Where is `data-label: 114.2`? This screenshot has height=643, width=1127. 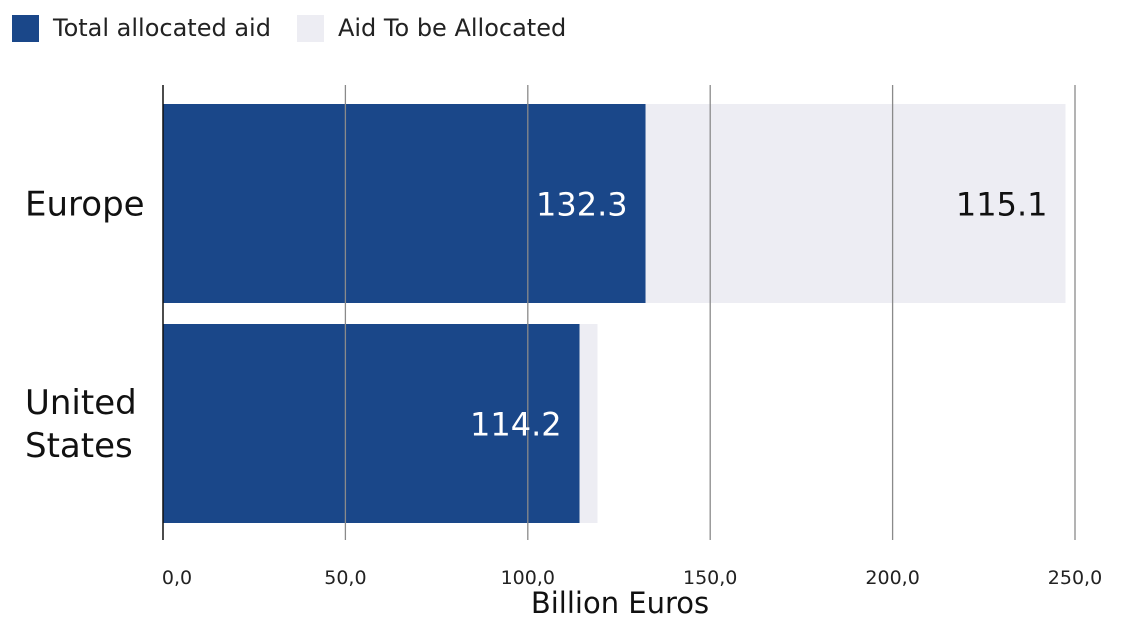
data-label: 114.2 is located at coordinates (516, 425).